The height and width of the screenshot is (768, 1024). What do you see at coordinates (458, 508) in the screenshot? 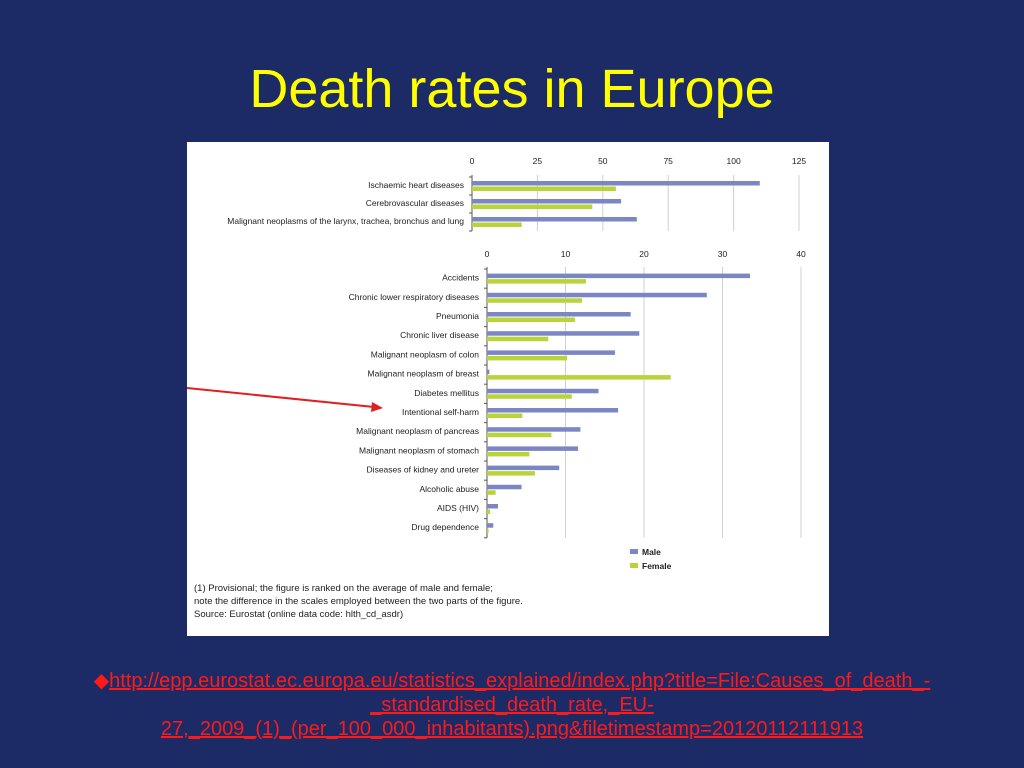
I see `category-label: AIDS (HIV)` at bounding box center [458, 508].